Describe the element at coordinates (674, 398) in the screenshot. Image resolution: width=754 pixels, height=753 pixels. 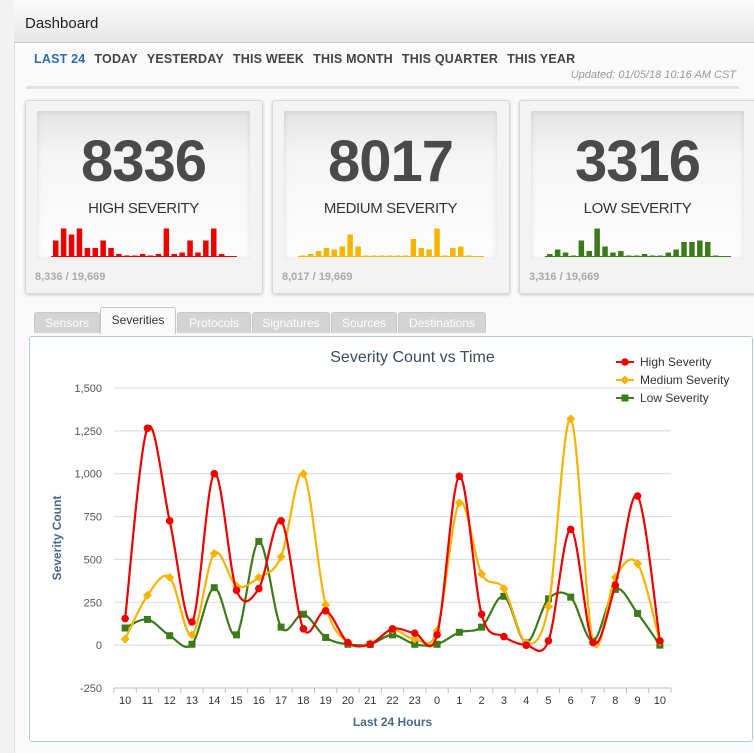
I see `legend-label: Low Severity` at that location.